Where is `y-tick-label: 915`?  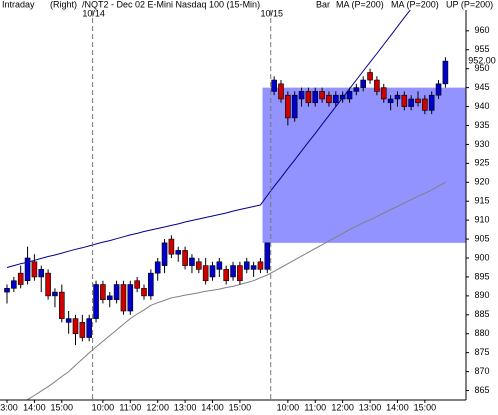 y-tick-label: 915 is located at coordinates (481, 201).